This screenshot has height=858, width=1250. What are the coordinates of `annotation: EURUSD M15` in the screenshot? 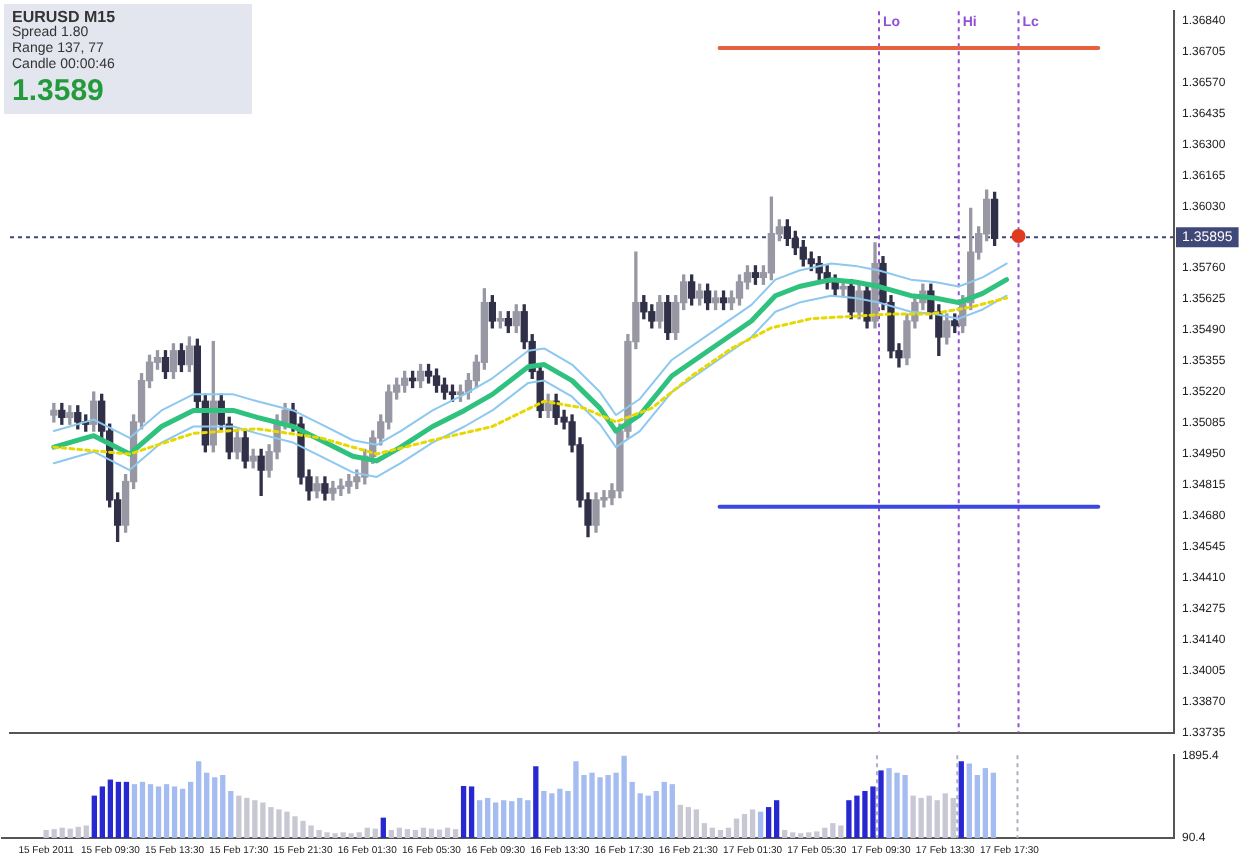 It's located at (65, 17).